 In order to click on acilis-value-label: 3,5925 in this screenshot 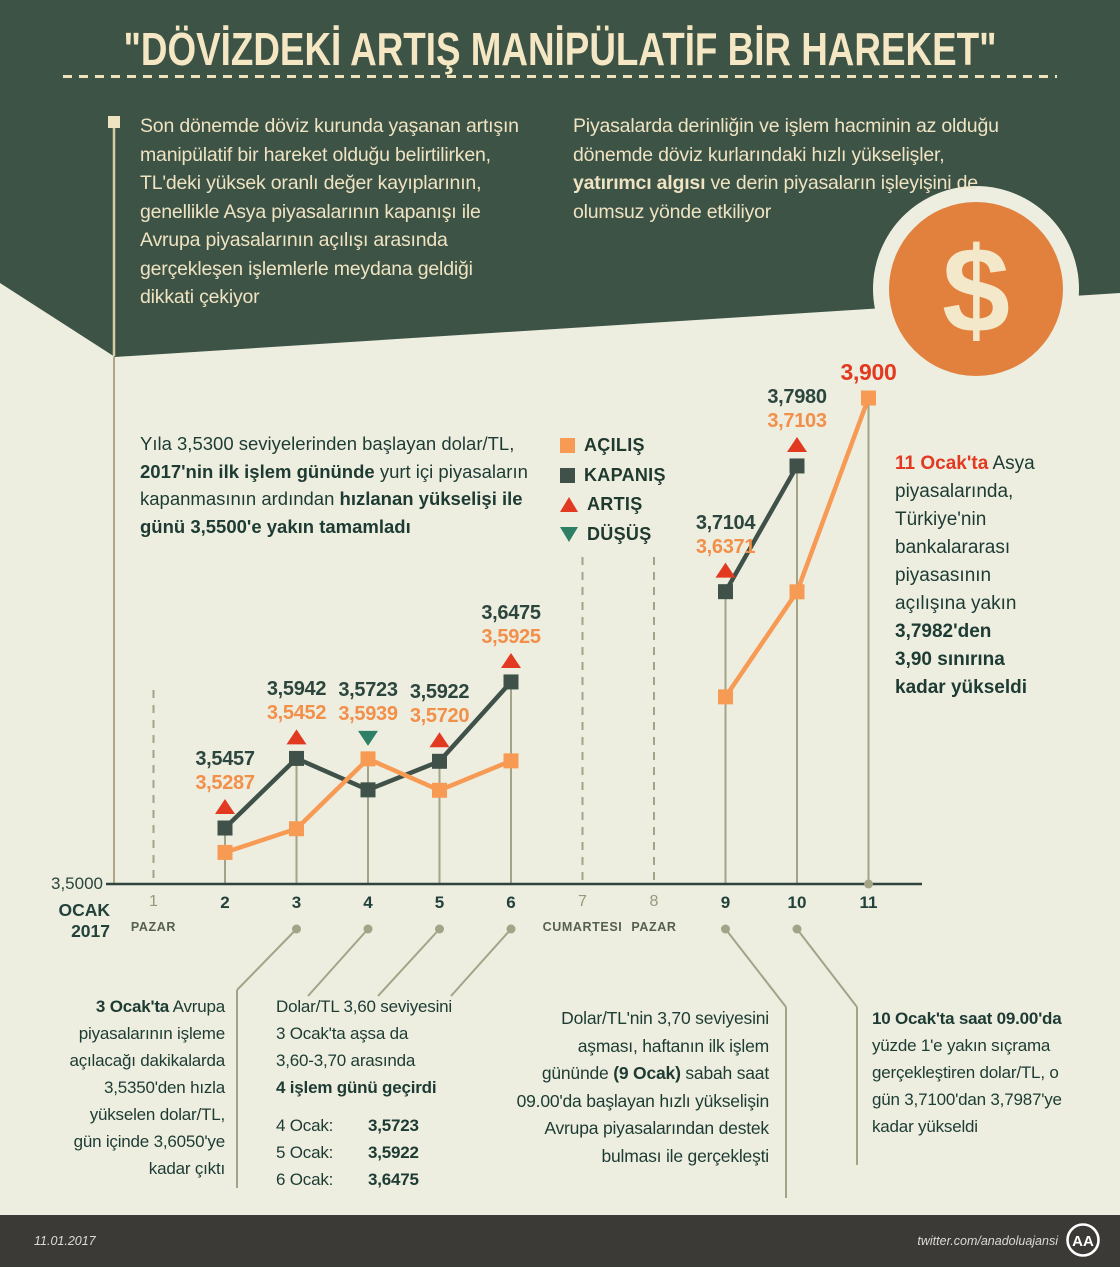, I will do `click(511, 636)`.